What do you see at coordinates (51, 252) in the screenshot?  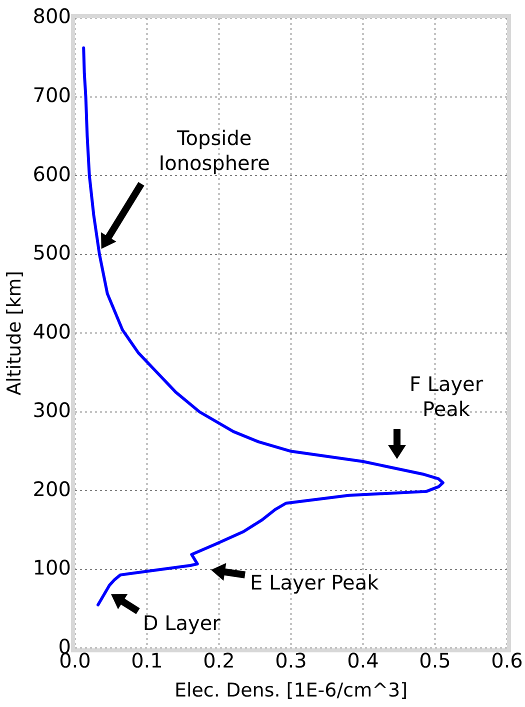 I see `y-tick-label: 500` at bounding box center [51, 252].